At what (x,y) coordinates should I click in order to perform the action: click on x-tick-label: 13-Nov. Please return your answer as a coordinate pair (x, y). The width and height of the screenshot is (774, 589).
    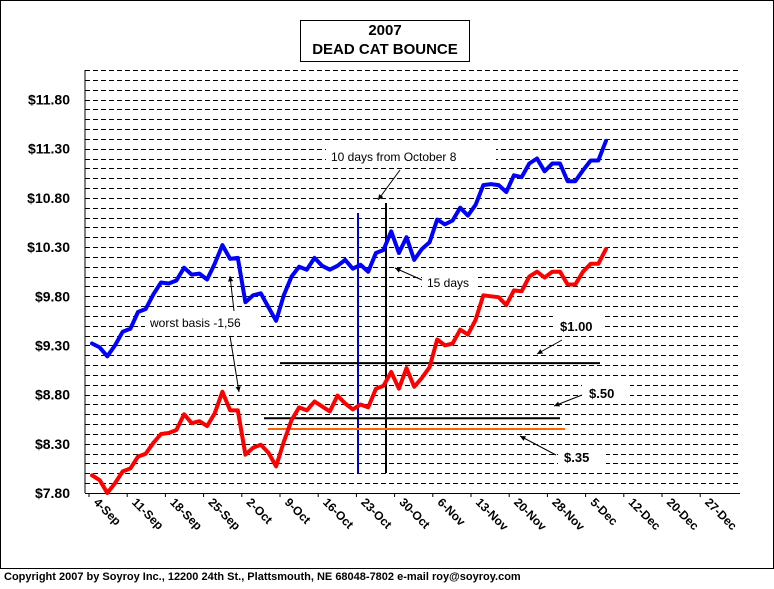
    Looking at the image, I should click on (492, 514).